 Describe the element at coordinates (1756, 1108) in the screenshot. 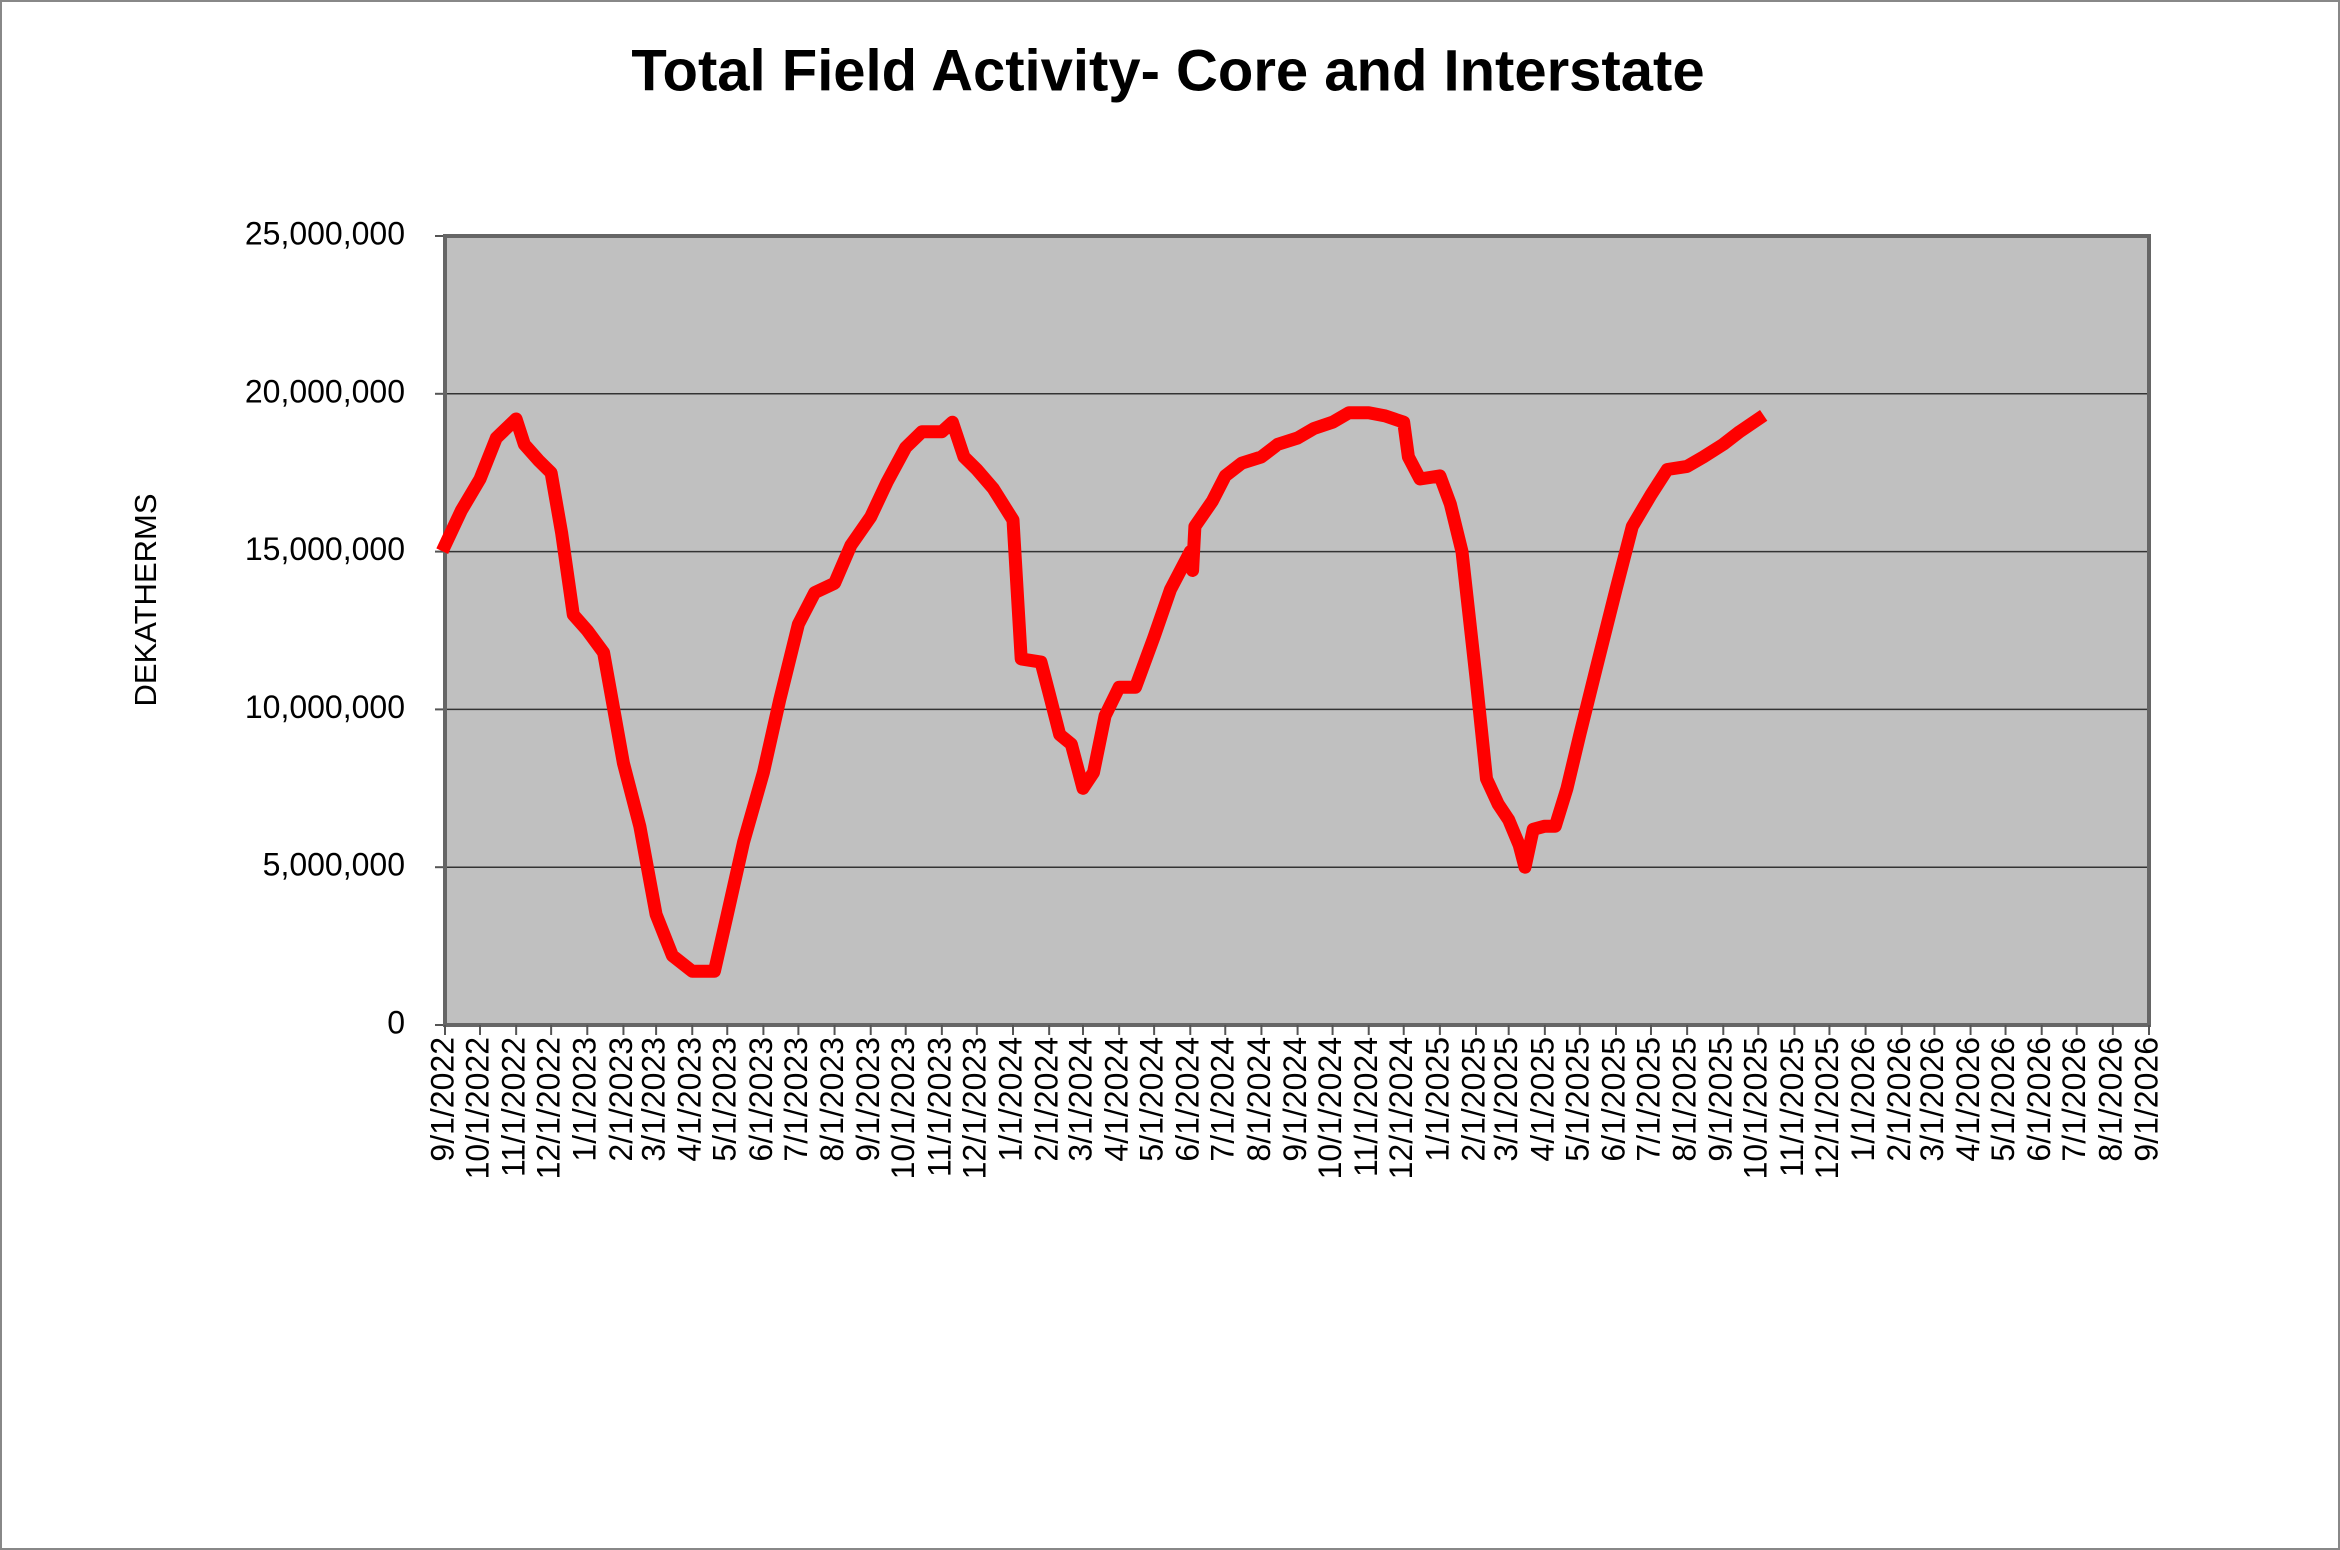

I see `x-tick-label: 10/1/2025` at that location.